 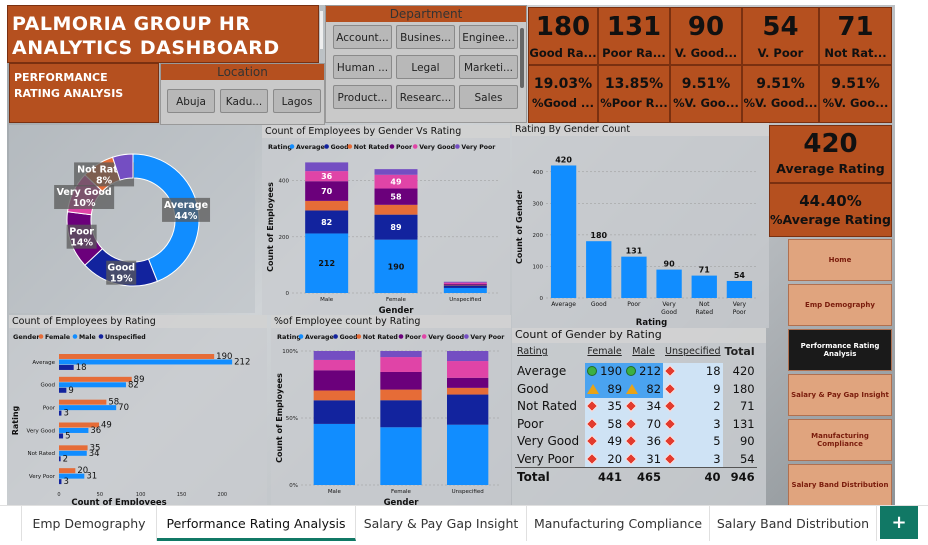 I want to click on bar-female-good, so click(x=396, y=227).